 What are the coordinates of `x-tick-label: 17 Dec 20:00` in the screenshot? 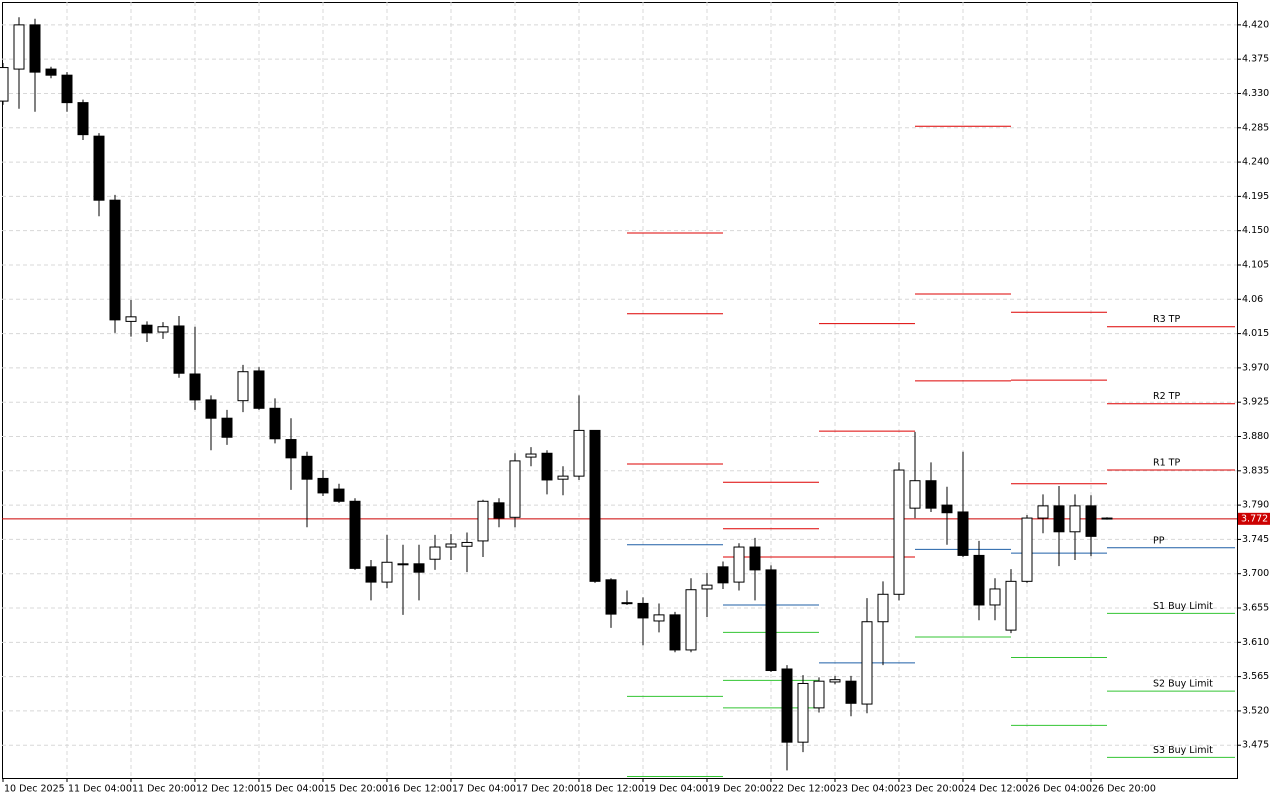 It's located at (548, 789).